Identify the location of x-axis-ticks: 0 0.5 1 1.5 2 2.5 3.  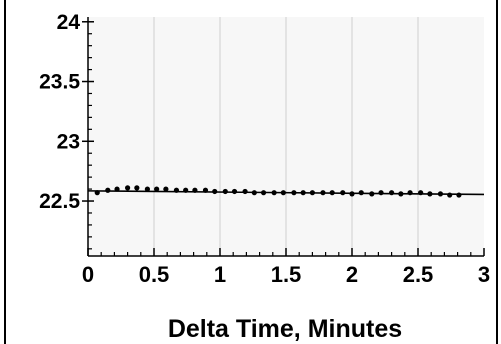
(286, 267).